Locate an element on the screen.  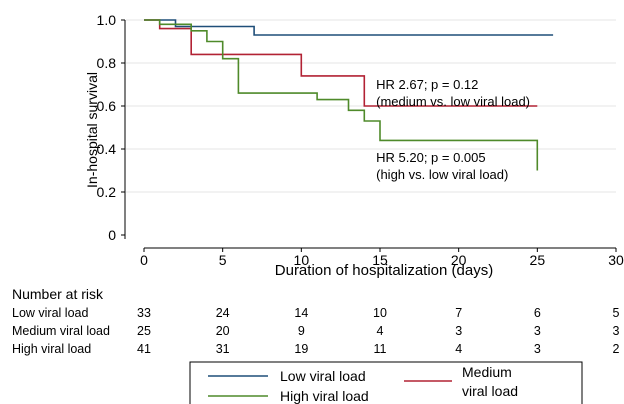
y-tick-label: 0 is located at coordinates (112, 235).